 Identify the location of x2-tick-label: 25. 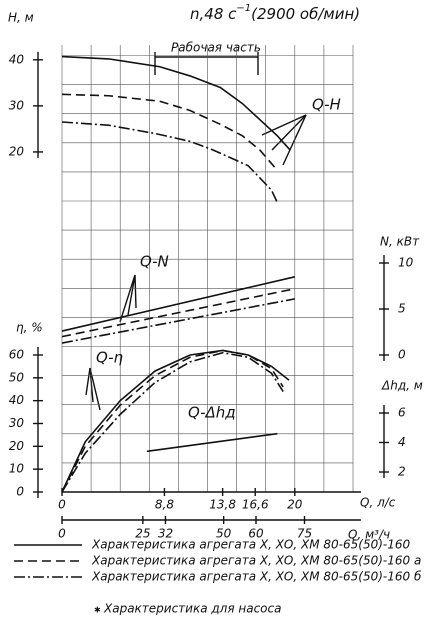
(142, 534).